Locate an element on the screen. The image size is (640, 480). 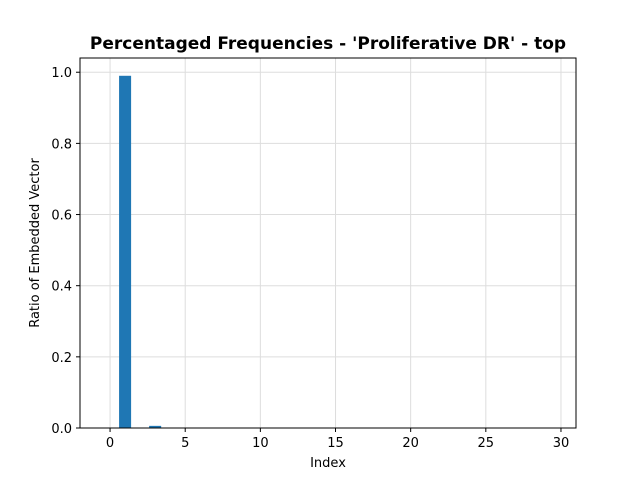
y-tick-label: 0.2 is located at coordinates (61, 358).